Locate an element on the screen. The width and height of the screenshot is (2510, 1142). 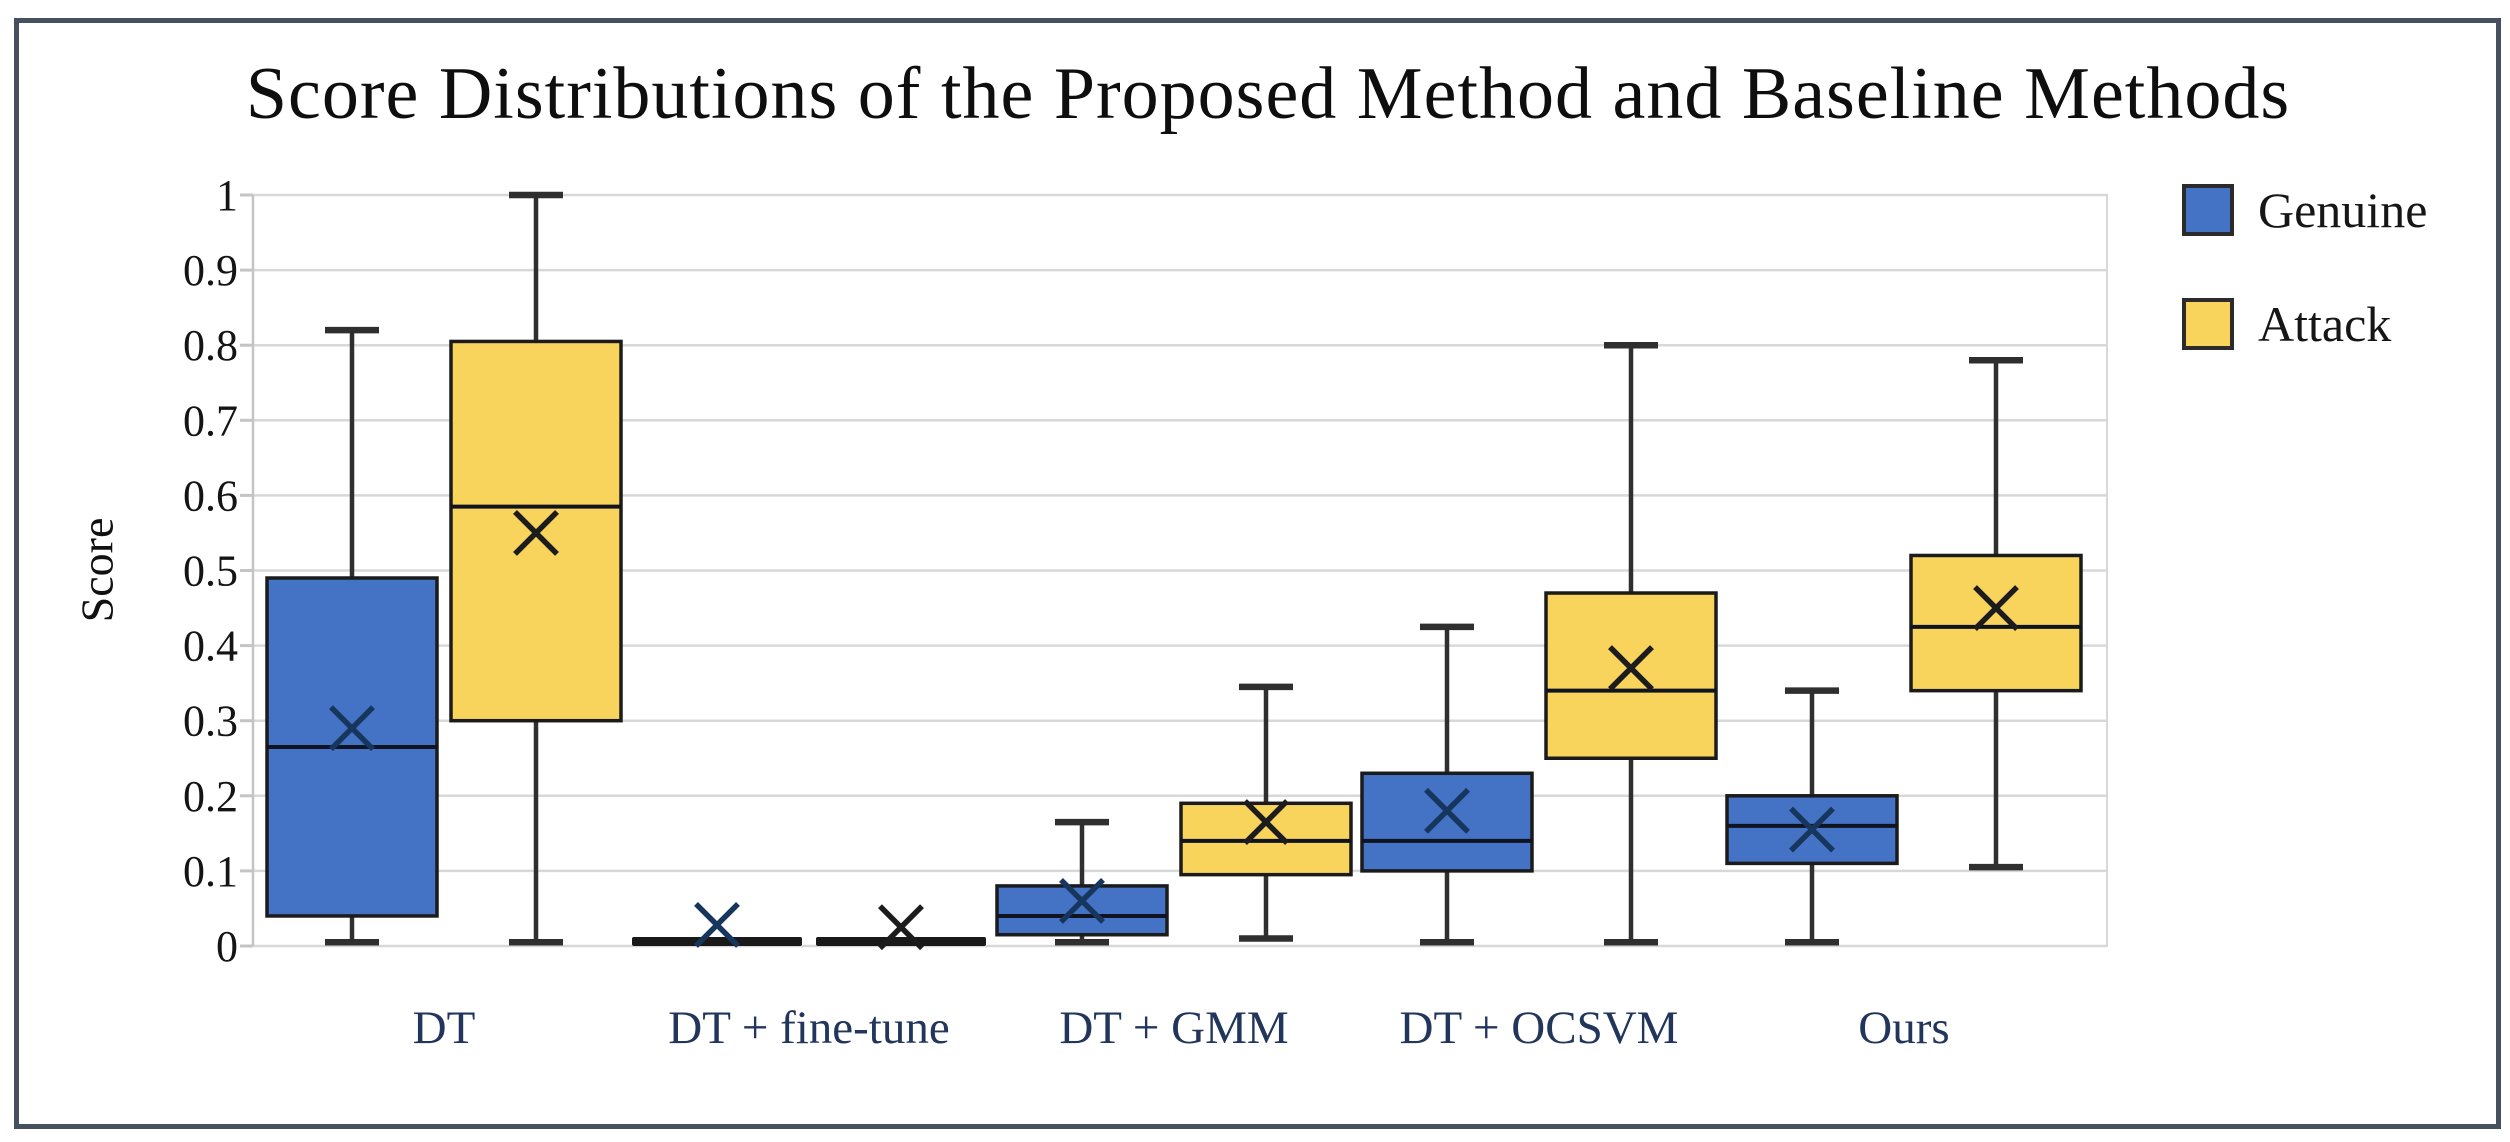
box-genuine-dt---ocsvm-mean-marker is located at coordinates (1447, 810).